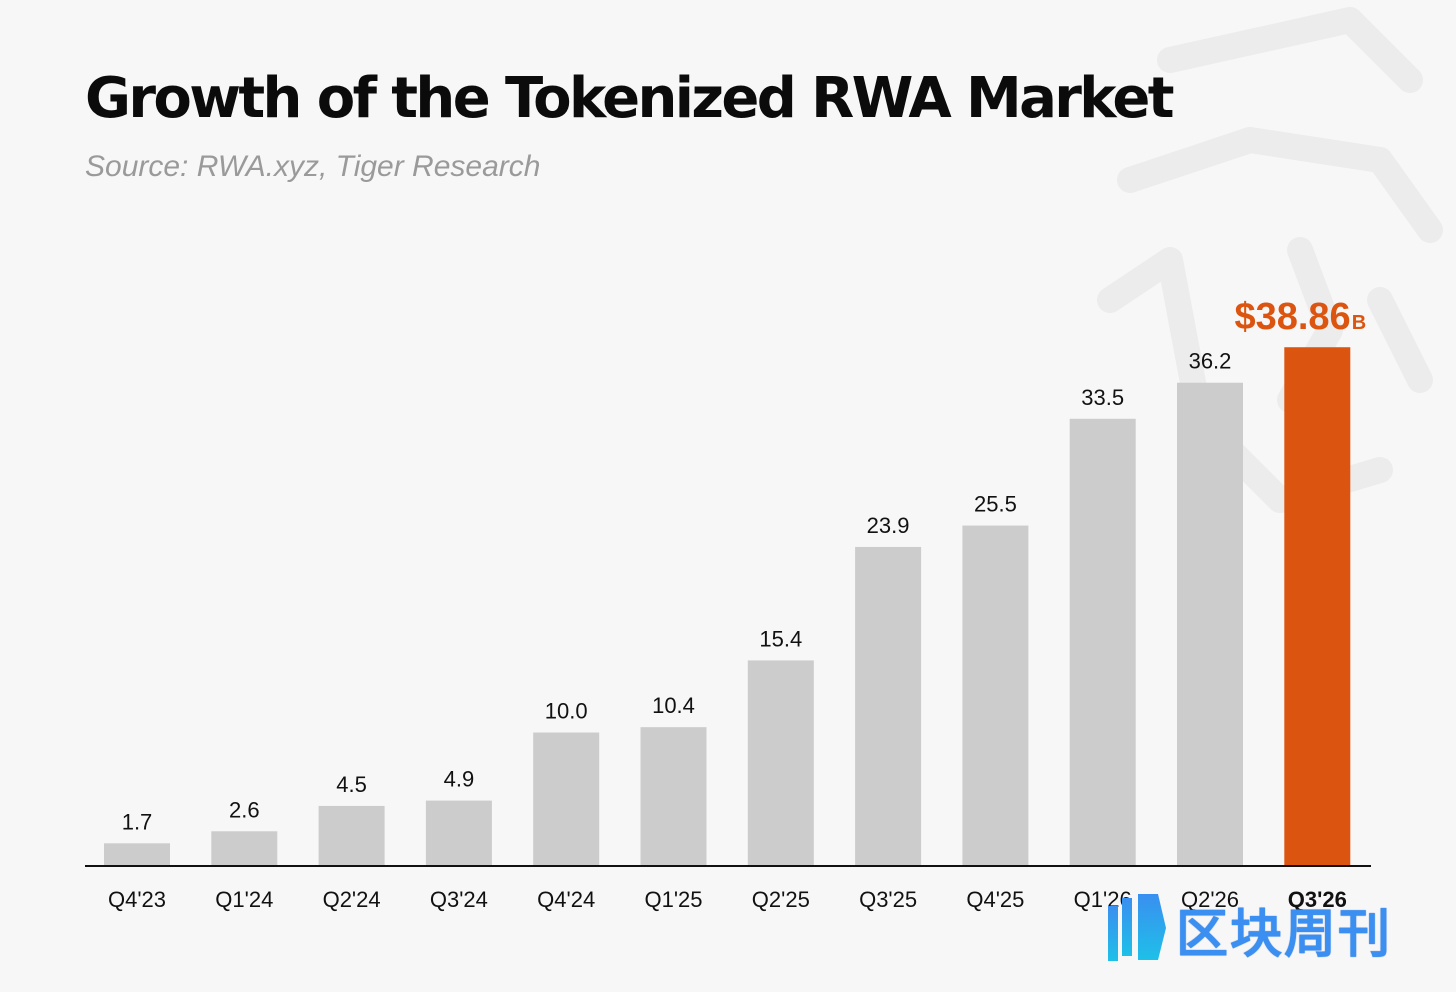 The image size is (1456, 992). I want to click on x-tick-label: Q2'26, so click(1210, 899).